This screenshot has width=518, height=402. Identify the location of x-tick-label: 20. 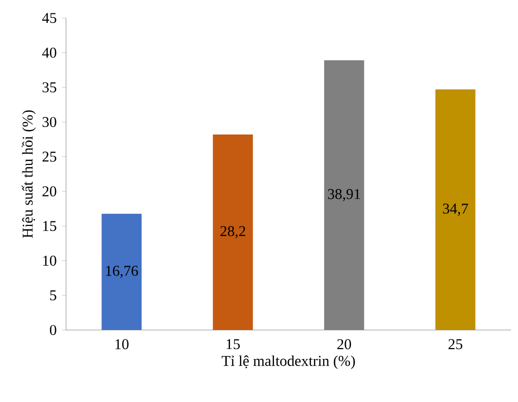
(344, 344).